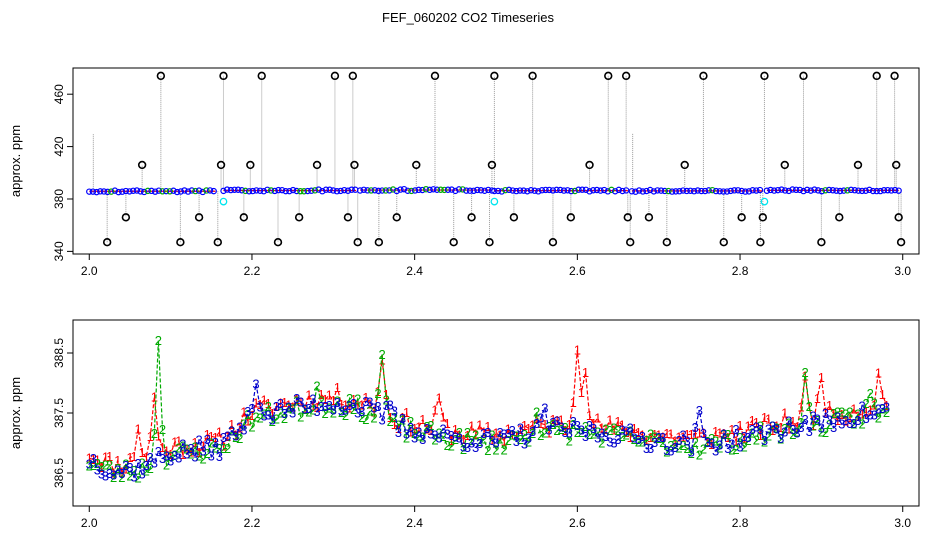 Image resolution: width=936 pixels, height=540 pixels. Describe the element at coordinates (577, 271) in the screenshot. I see `panel-top-x-tick-label: 2.6` at that location.